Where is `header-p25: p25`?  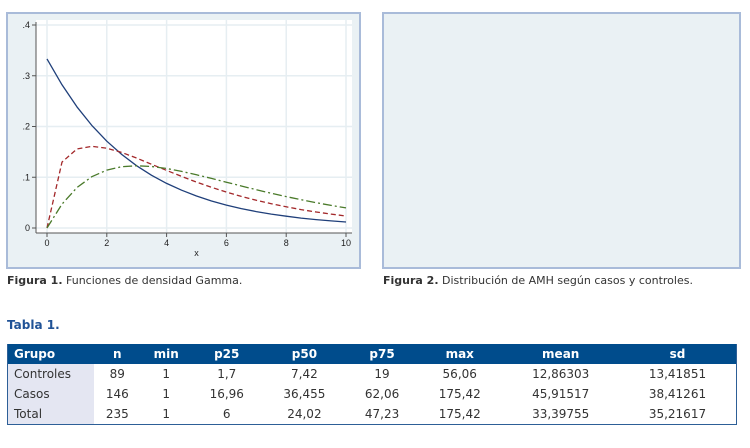
header-p25: p25 is located at coordinates (226, 354).